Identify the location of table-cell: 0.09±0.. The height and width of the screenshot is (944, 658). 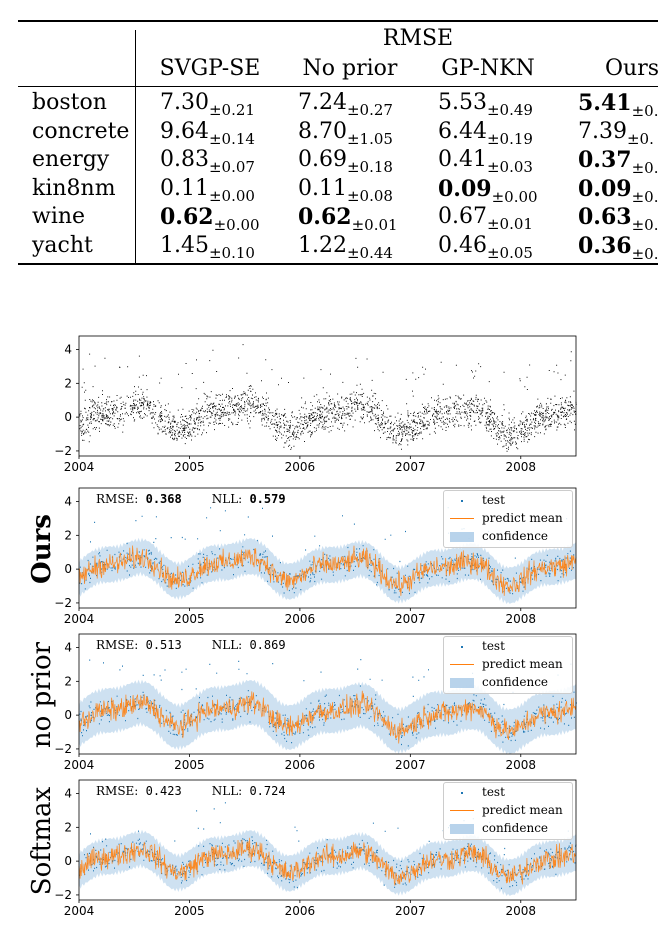
(618, 191).